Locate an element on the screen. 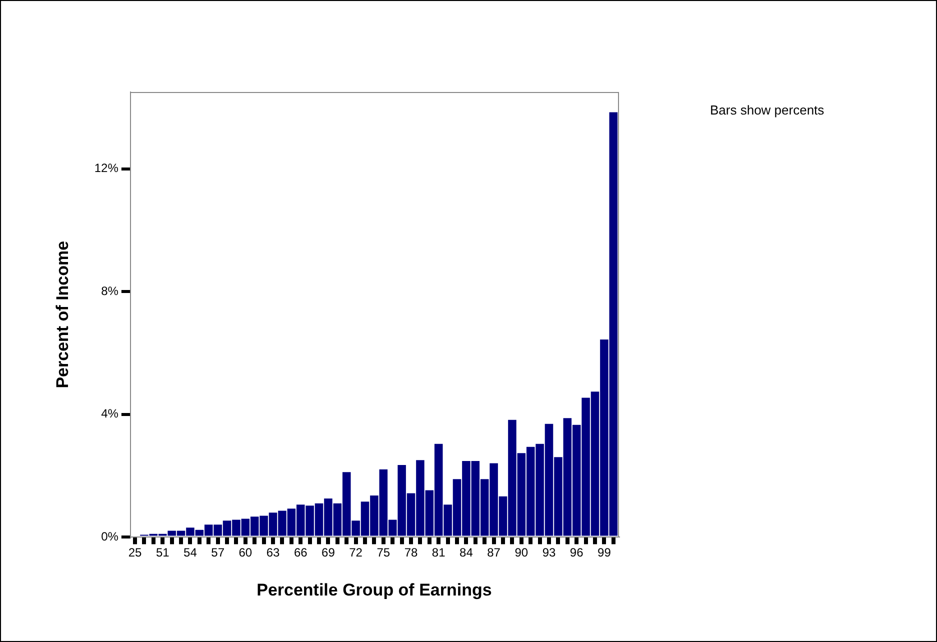 This screenshot has height=642, width=937. x-tick-label: 75 is located at coordinates (383, 553).